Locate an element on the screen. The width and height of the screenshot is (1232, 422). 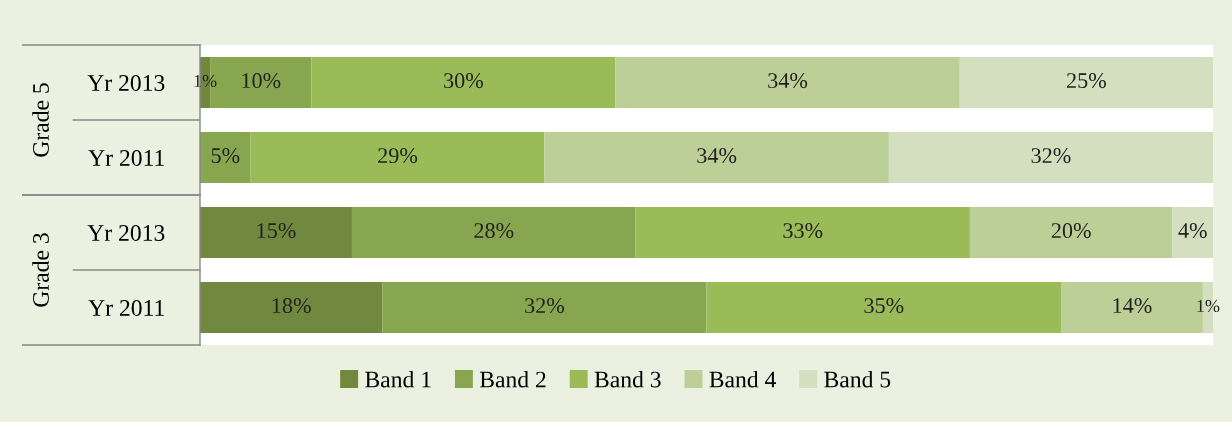
legend-label: Band 5 is located at coordinates (857, 379).